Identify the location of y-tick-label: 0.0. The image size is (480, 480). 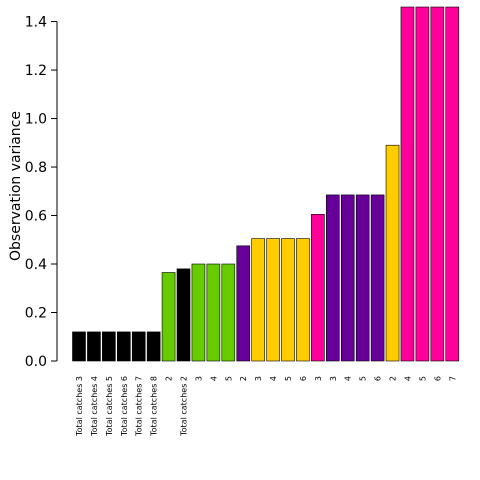
(36, 362).